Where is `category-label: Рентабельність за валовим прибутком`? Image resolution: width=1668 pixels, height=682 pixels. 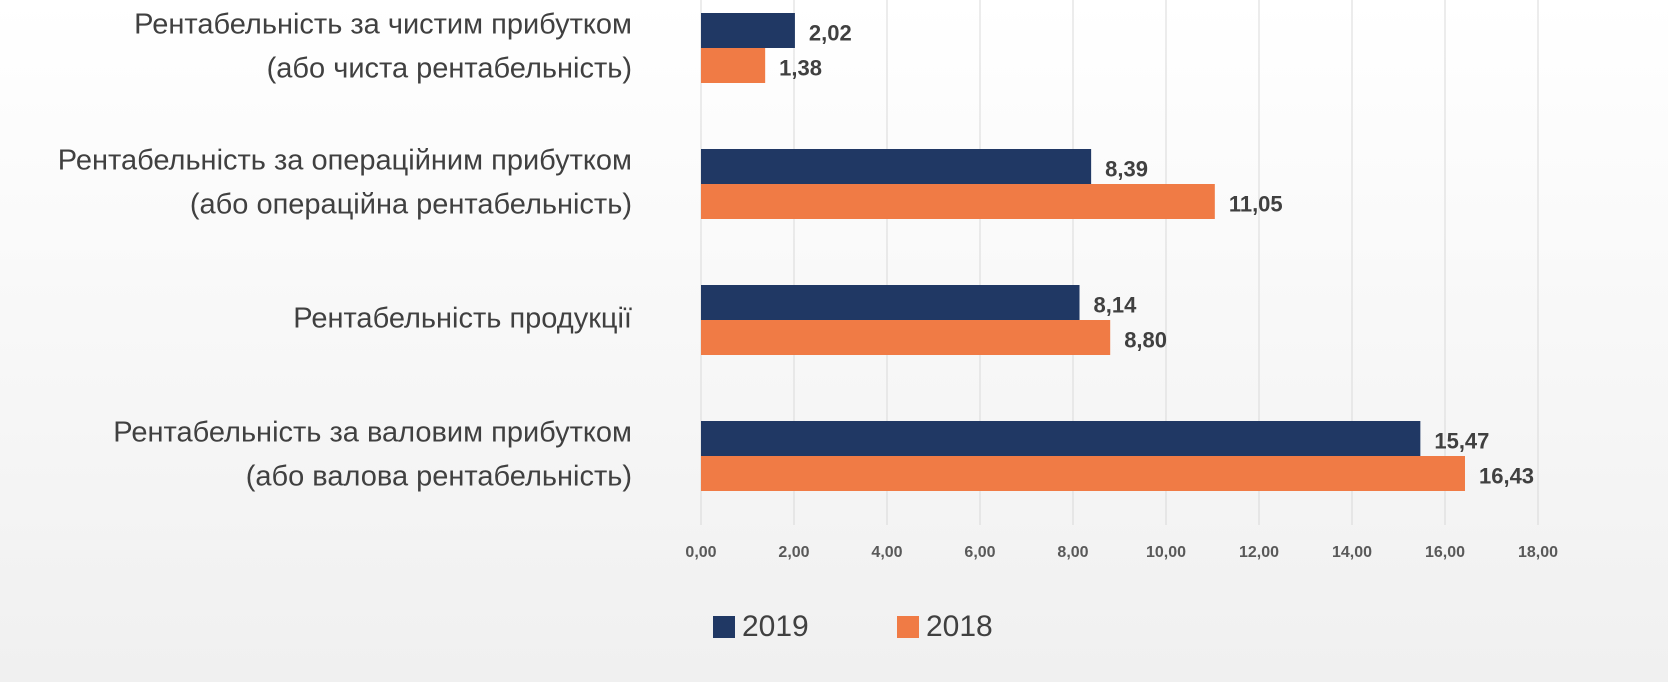
category-label: Рентабельність за валовим прибутком is located at coordinates (372, 433).